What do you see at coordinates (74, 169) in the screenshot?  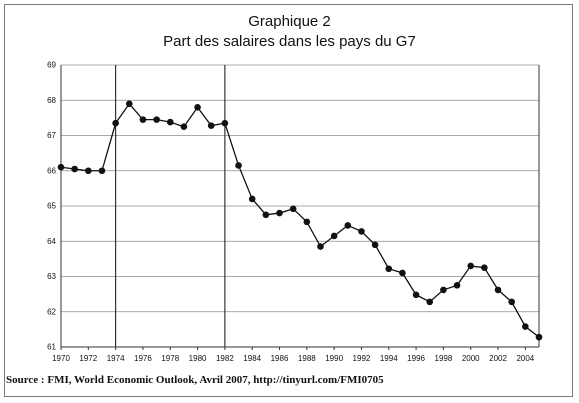 I see `data-point-1971` at bounding box center [74, 169].